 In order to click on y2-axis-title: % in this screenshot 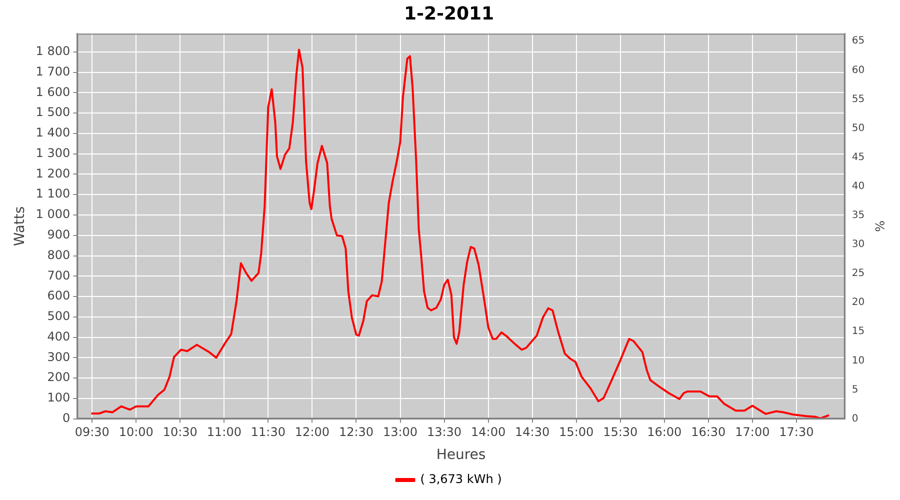, I will do `click(879, 226)`.